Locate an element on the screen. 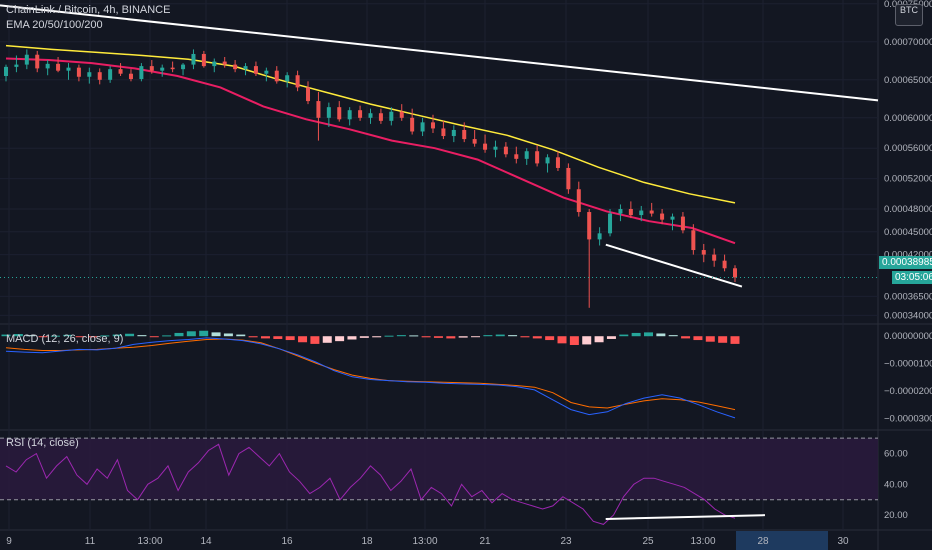  time-axis-label: 25 is located at coordinates (648, 541).